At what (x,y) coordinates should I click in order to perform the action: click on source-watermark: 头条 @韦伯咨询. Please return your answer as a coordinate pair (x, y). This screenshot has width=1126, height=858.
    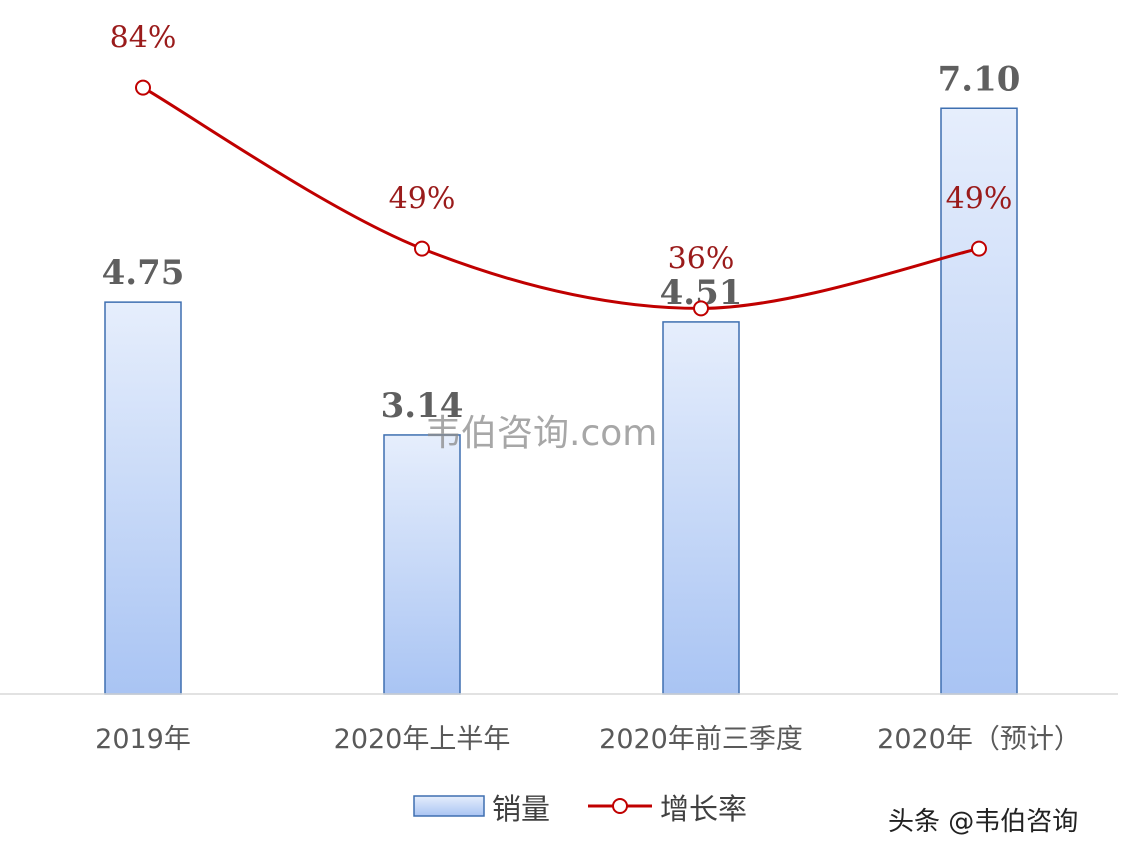
    Looking at the image, I should click on (983, 822).